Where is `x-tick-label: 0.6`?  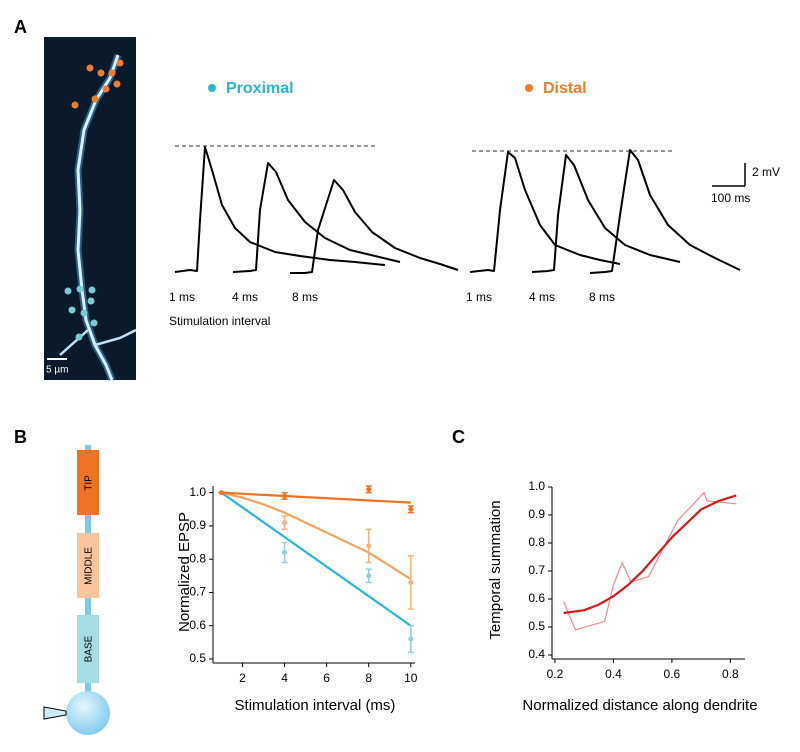 x-tick-label: 0.6 is located at coordinates (672, 674).